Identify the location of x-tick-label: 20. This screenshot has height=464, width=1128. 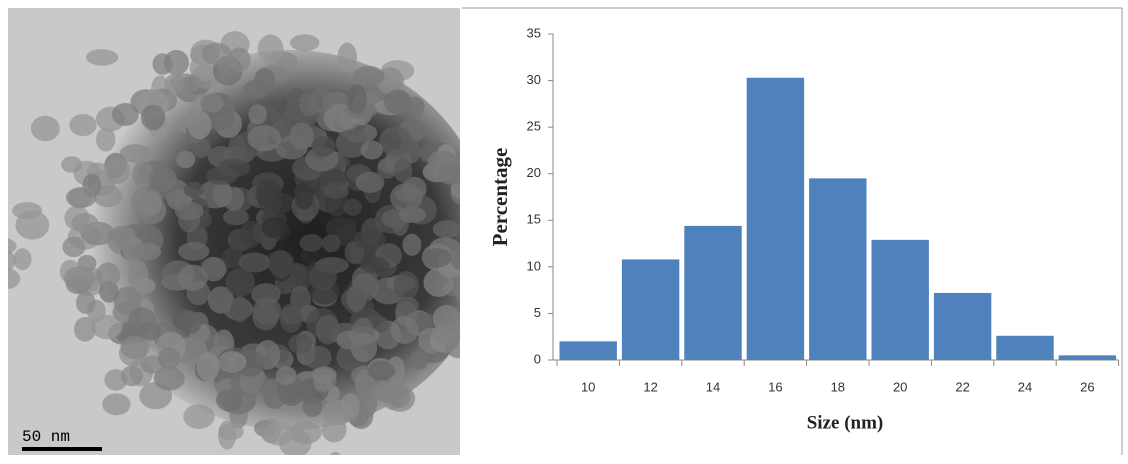
(900, 386).